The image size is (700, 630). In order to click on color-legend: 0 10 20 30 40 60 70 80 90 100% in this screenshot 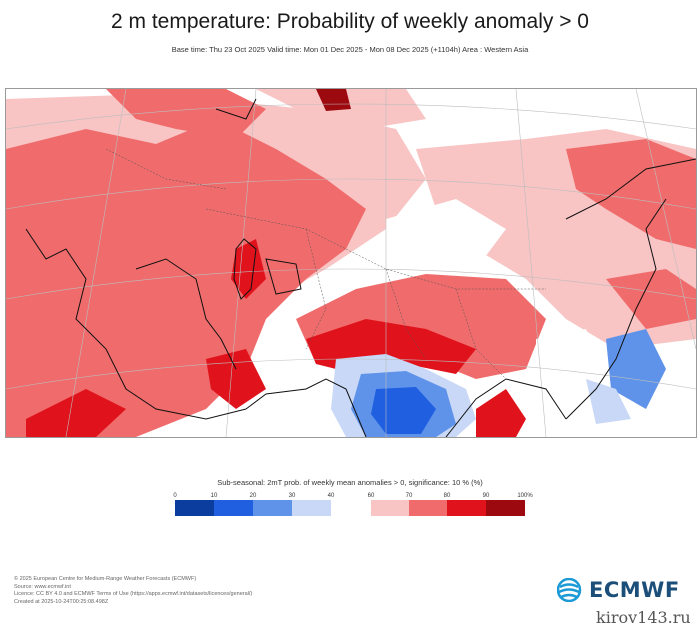, I will do `click(353, 508)`.